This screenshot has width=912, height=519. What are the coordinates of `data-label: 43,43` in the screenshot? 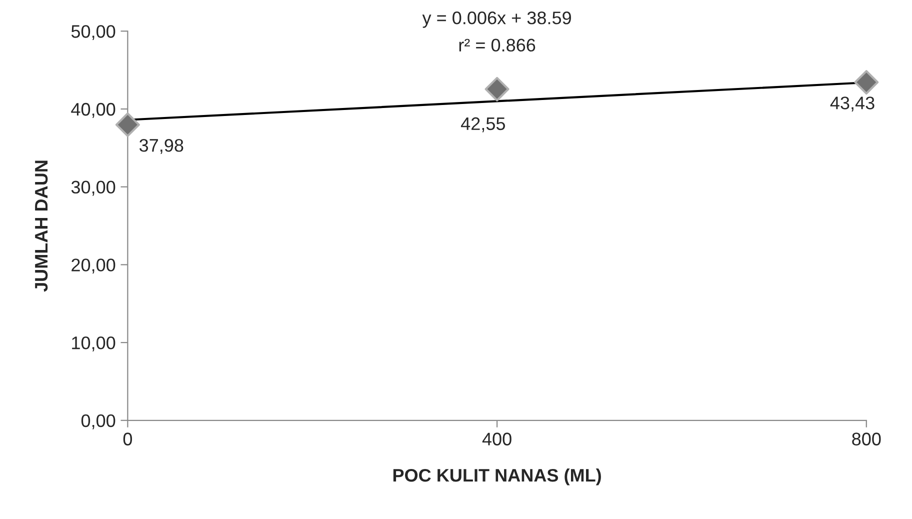 It's located at (852, 104).